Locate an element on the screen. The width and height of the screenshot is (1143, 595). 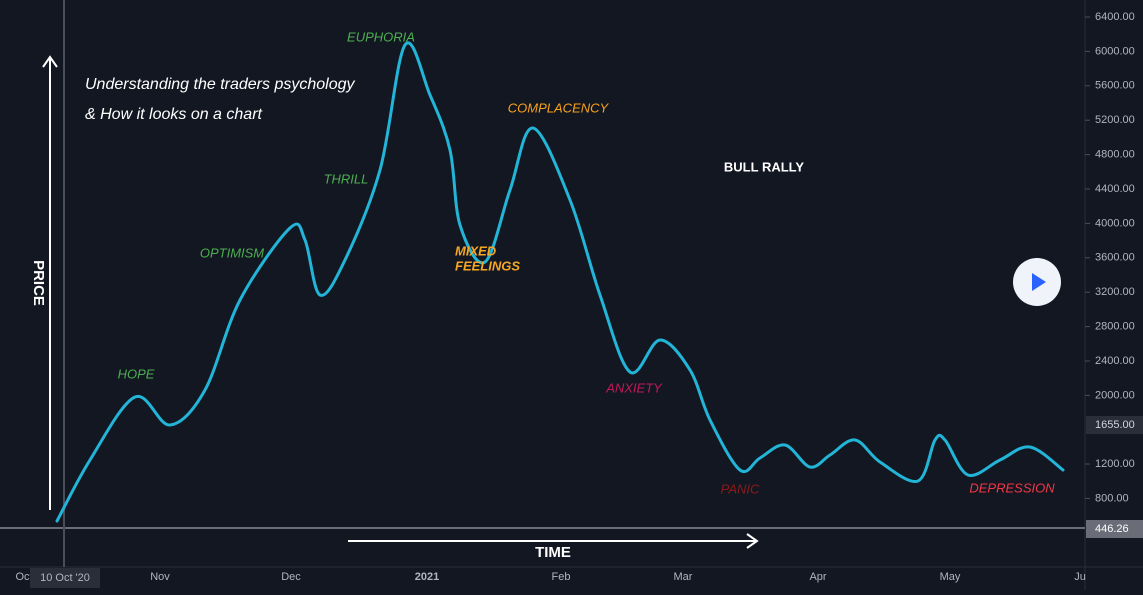
phase-label: BULL RALLY is located at coordinates (764, 166).